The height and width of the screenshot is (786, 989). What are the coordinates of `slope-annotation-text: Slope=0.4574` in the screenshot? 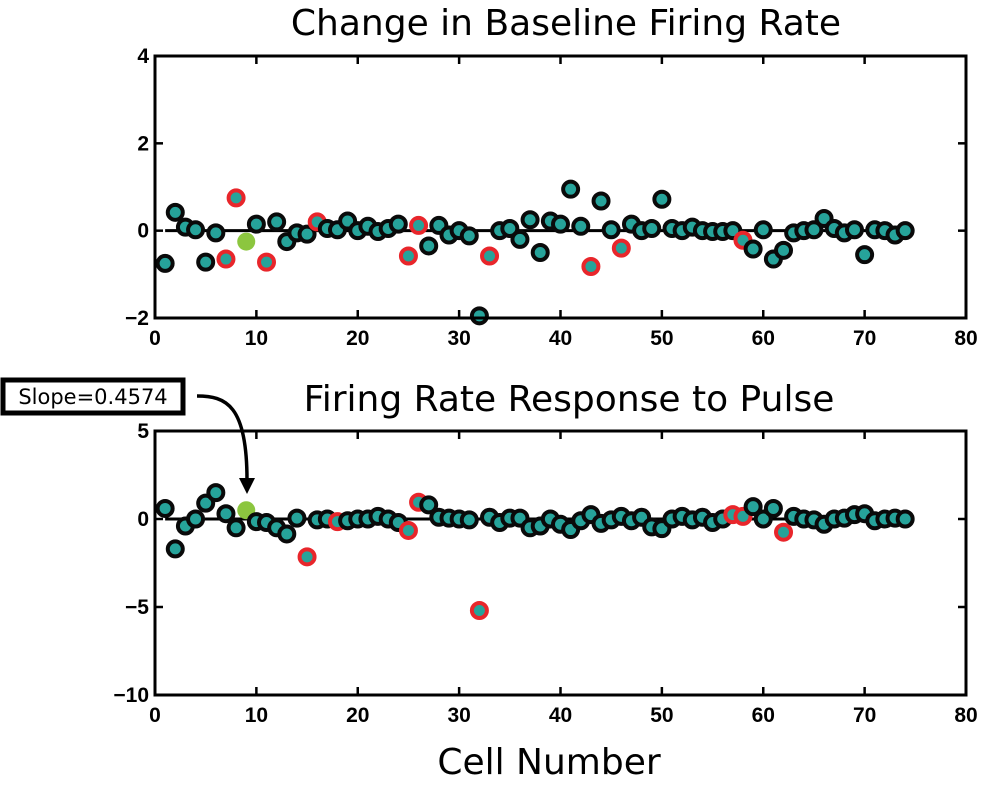 It's located at (92, 397).